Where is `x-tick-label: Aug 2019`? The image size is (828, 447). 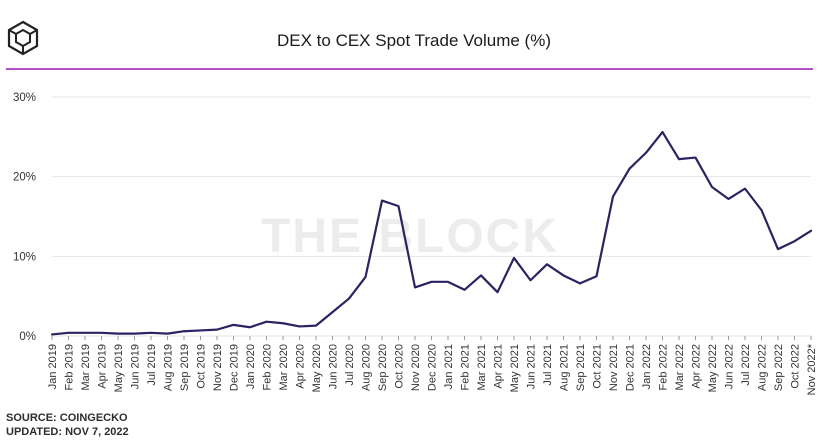 x-tick-label: Aug 2019 is located at coordinates (169, 367).